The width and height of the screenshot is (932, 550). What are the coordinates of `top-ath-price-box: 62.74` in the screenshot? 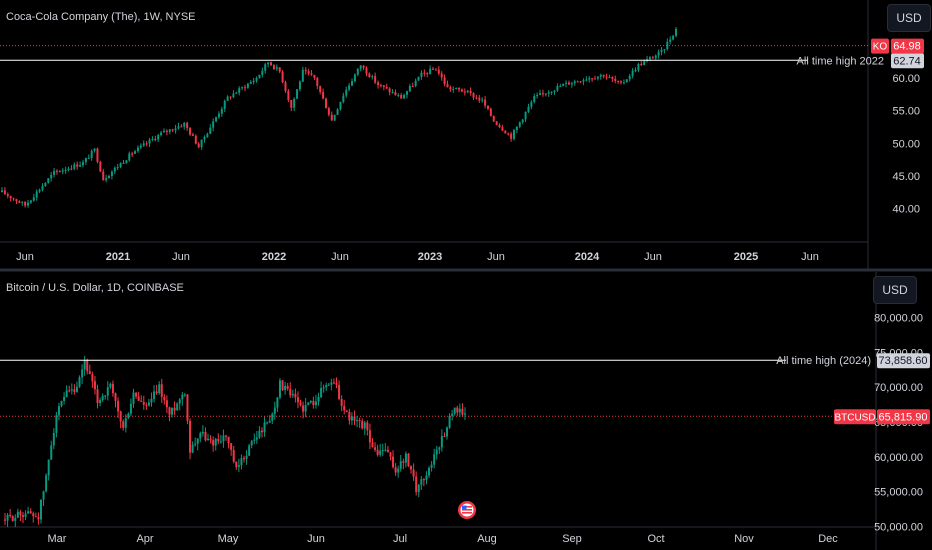 It's located at (907, 61).